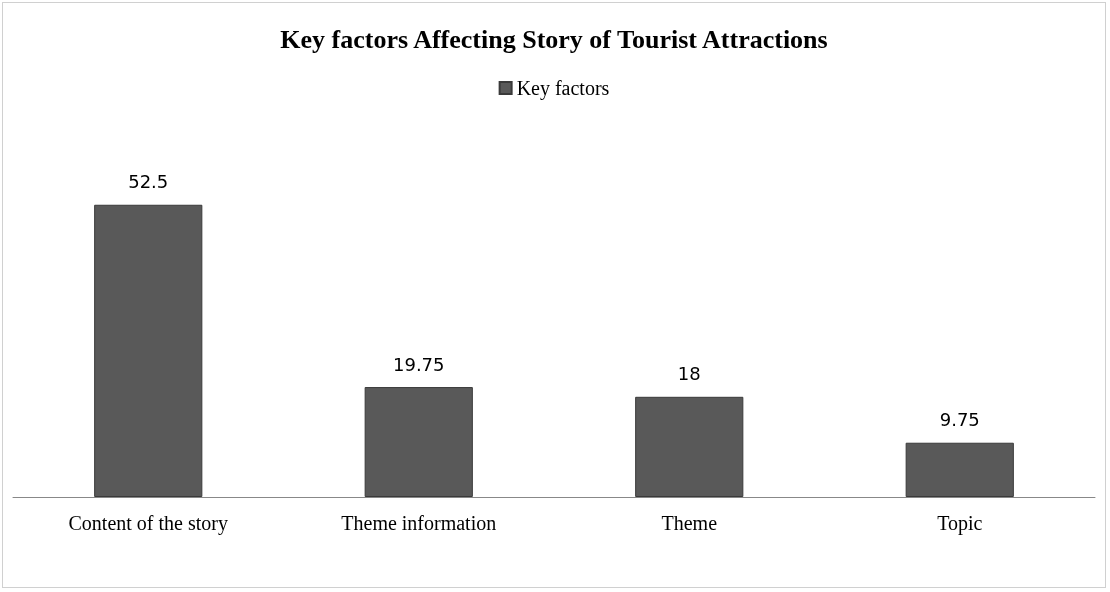  What do you see at coordinates (148, 523) in the screenshot?
I see `x-tick-label: Content of the story` at bounding box center [148, 523].